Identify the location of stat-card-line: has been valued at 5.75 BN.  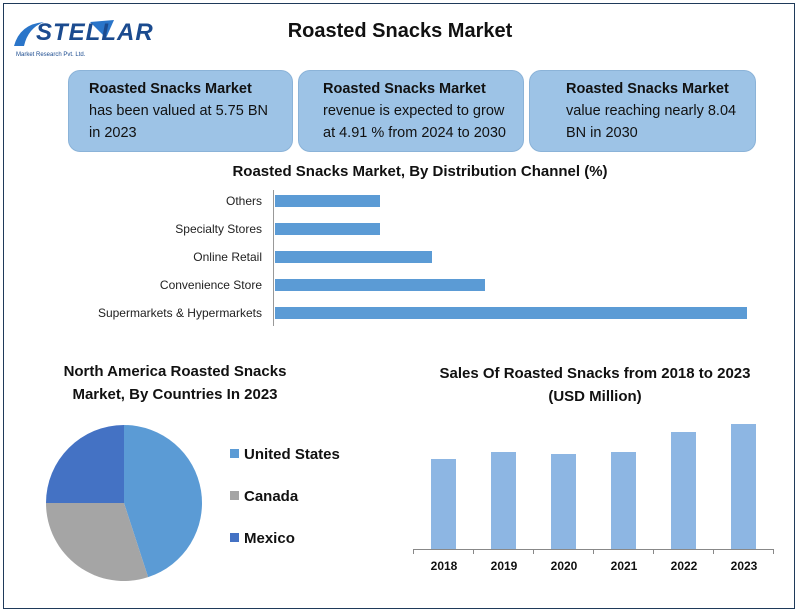
(178, 111).